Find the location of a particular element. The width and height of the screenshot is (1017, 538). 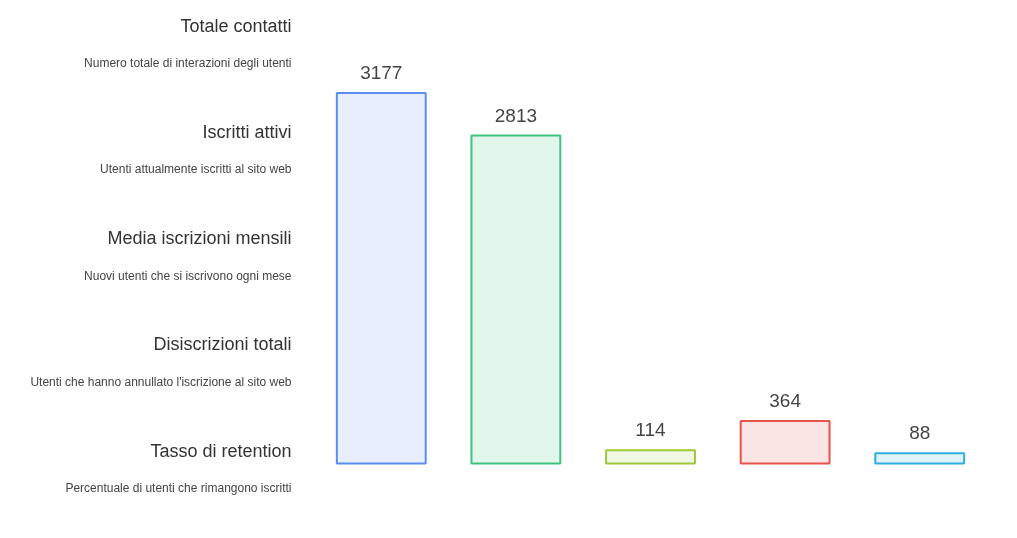

text: Nuovi utenti che si iscrivono ogni mese is located at coordinates (188, 275).